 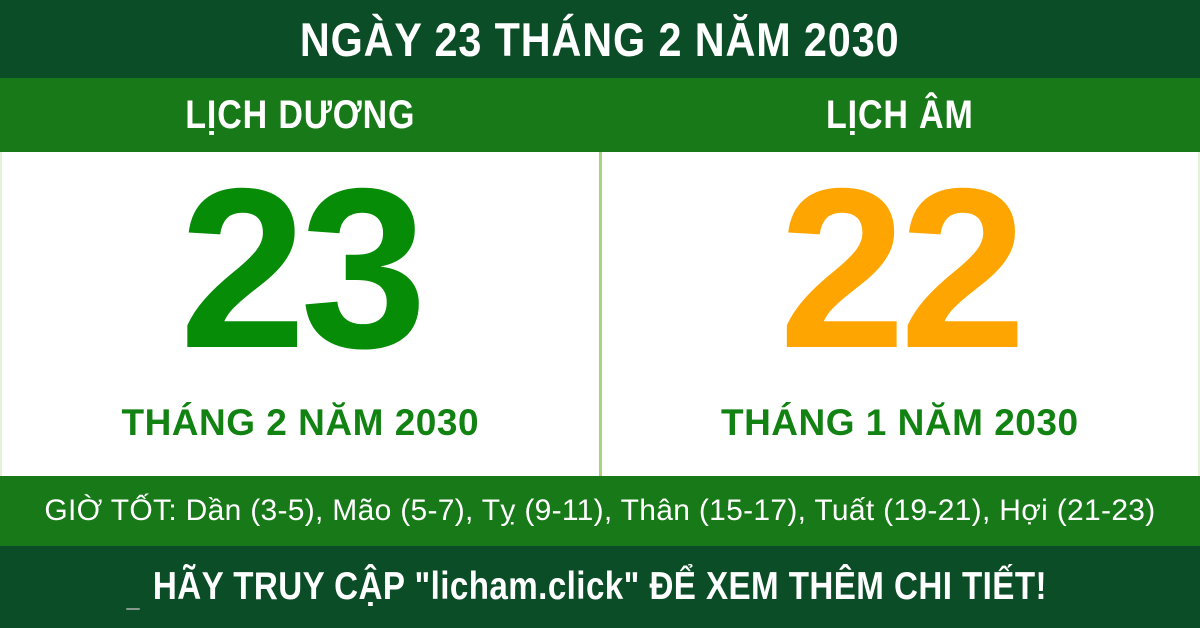 What do you see at coordinates (600, 314) in the screenshot?
I see `panel-divider` at bounding box center [600, 314].